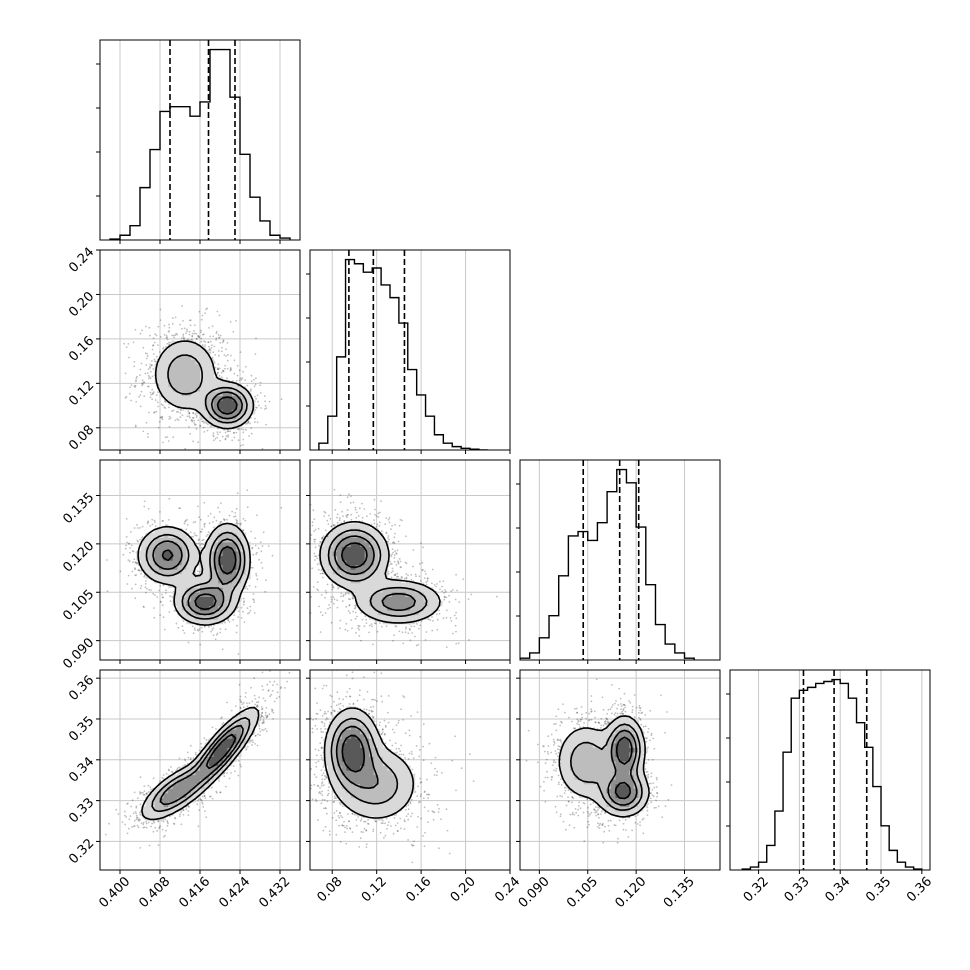 This screenshot has height=970, width=970. What do you see at coordinates (226, 405) in the screenshot?
I see `contour-line` at bounding box center [226, 405].